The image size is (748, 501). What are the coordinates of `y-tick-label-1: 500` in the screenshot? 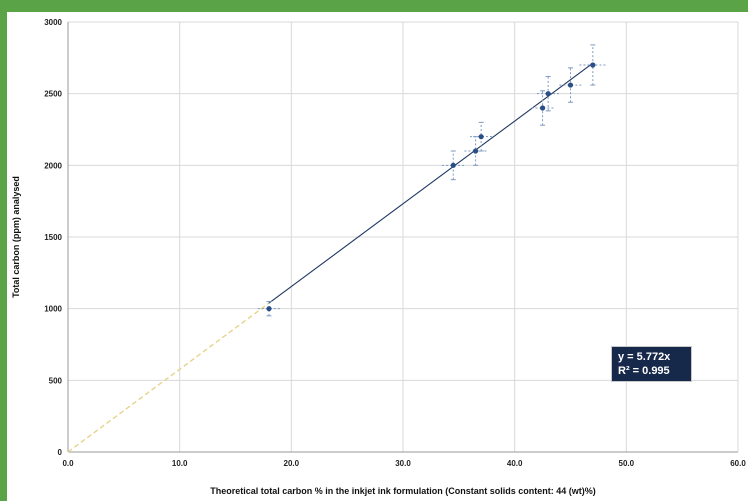 It's located at (56, 380).